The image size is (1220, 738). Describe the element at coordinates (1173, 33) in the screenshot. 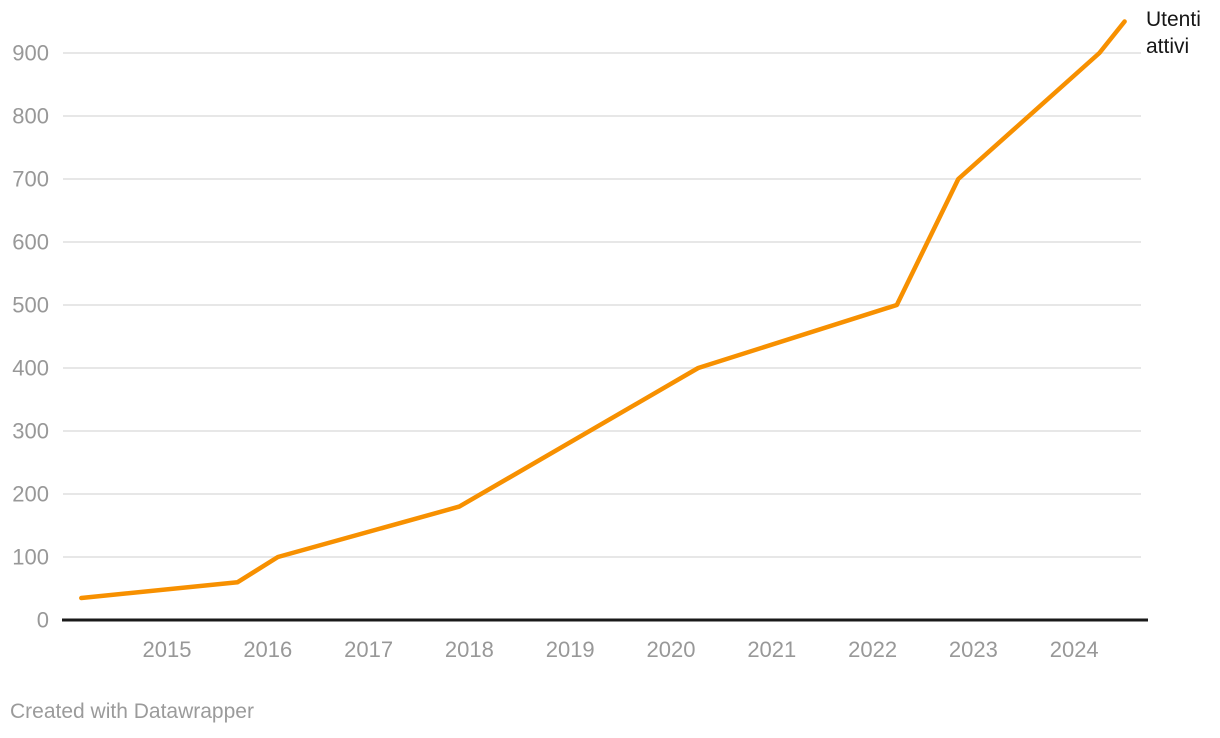

I see `series-direct-label: Utenti attivi` at that location.